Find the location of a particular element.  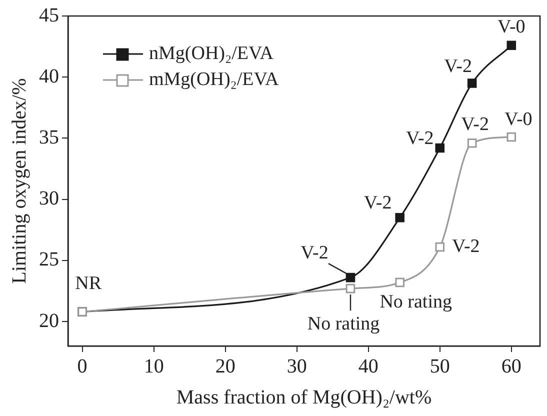

annotation: NR is located at coordinates (88, 283).